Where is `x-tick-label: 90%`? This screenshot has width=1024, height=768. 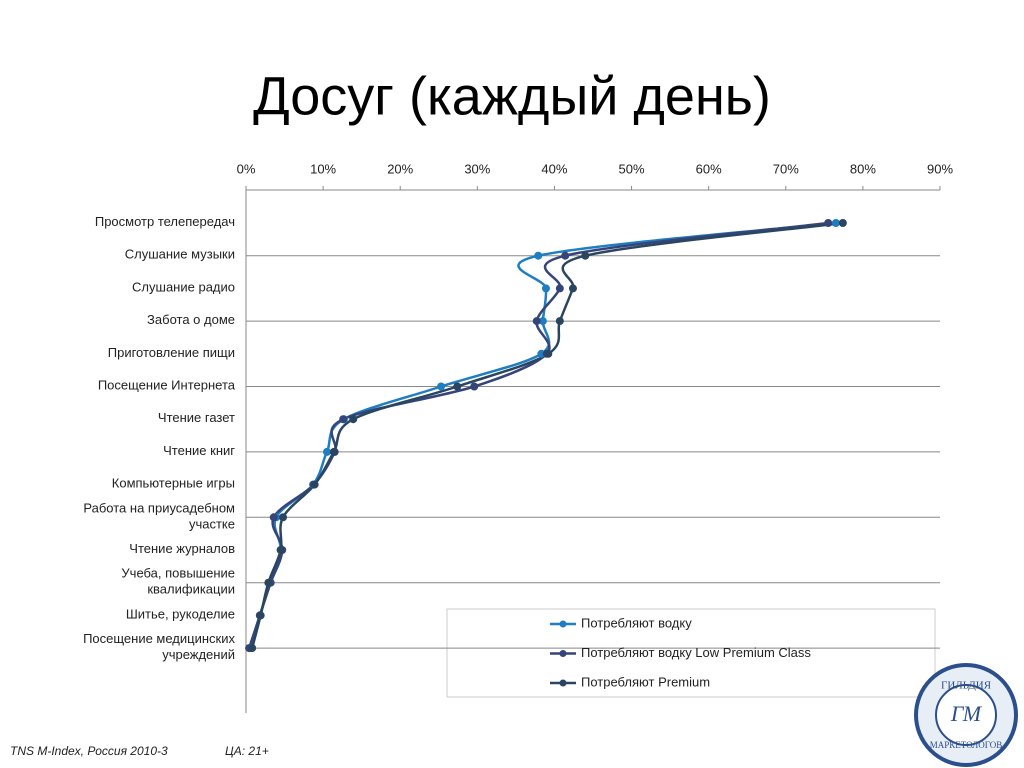 x-tick-label: 90% is located at coordinates (940, 168).